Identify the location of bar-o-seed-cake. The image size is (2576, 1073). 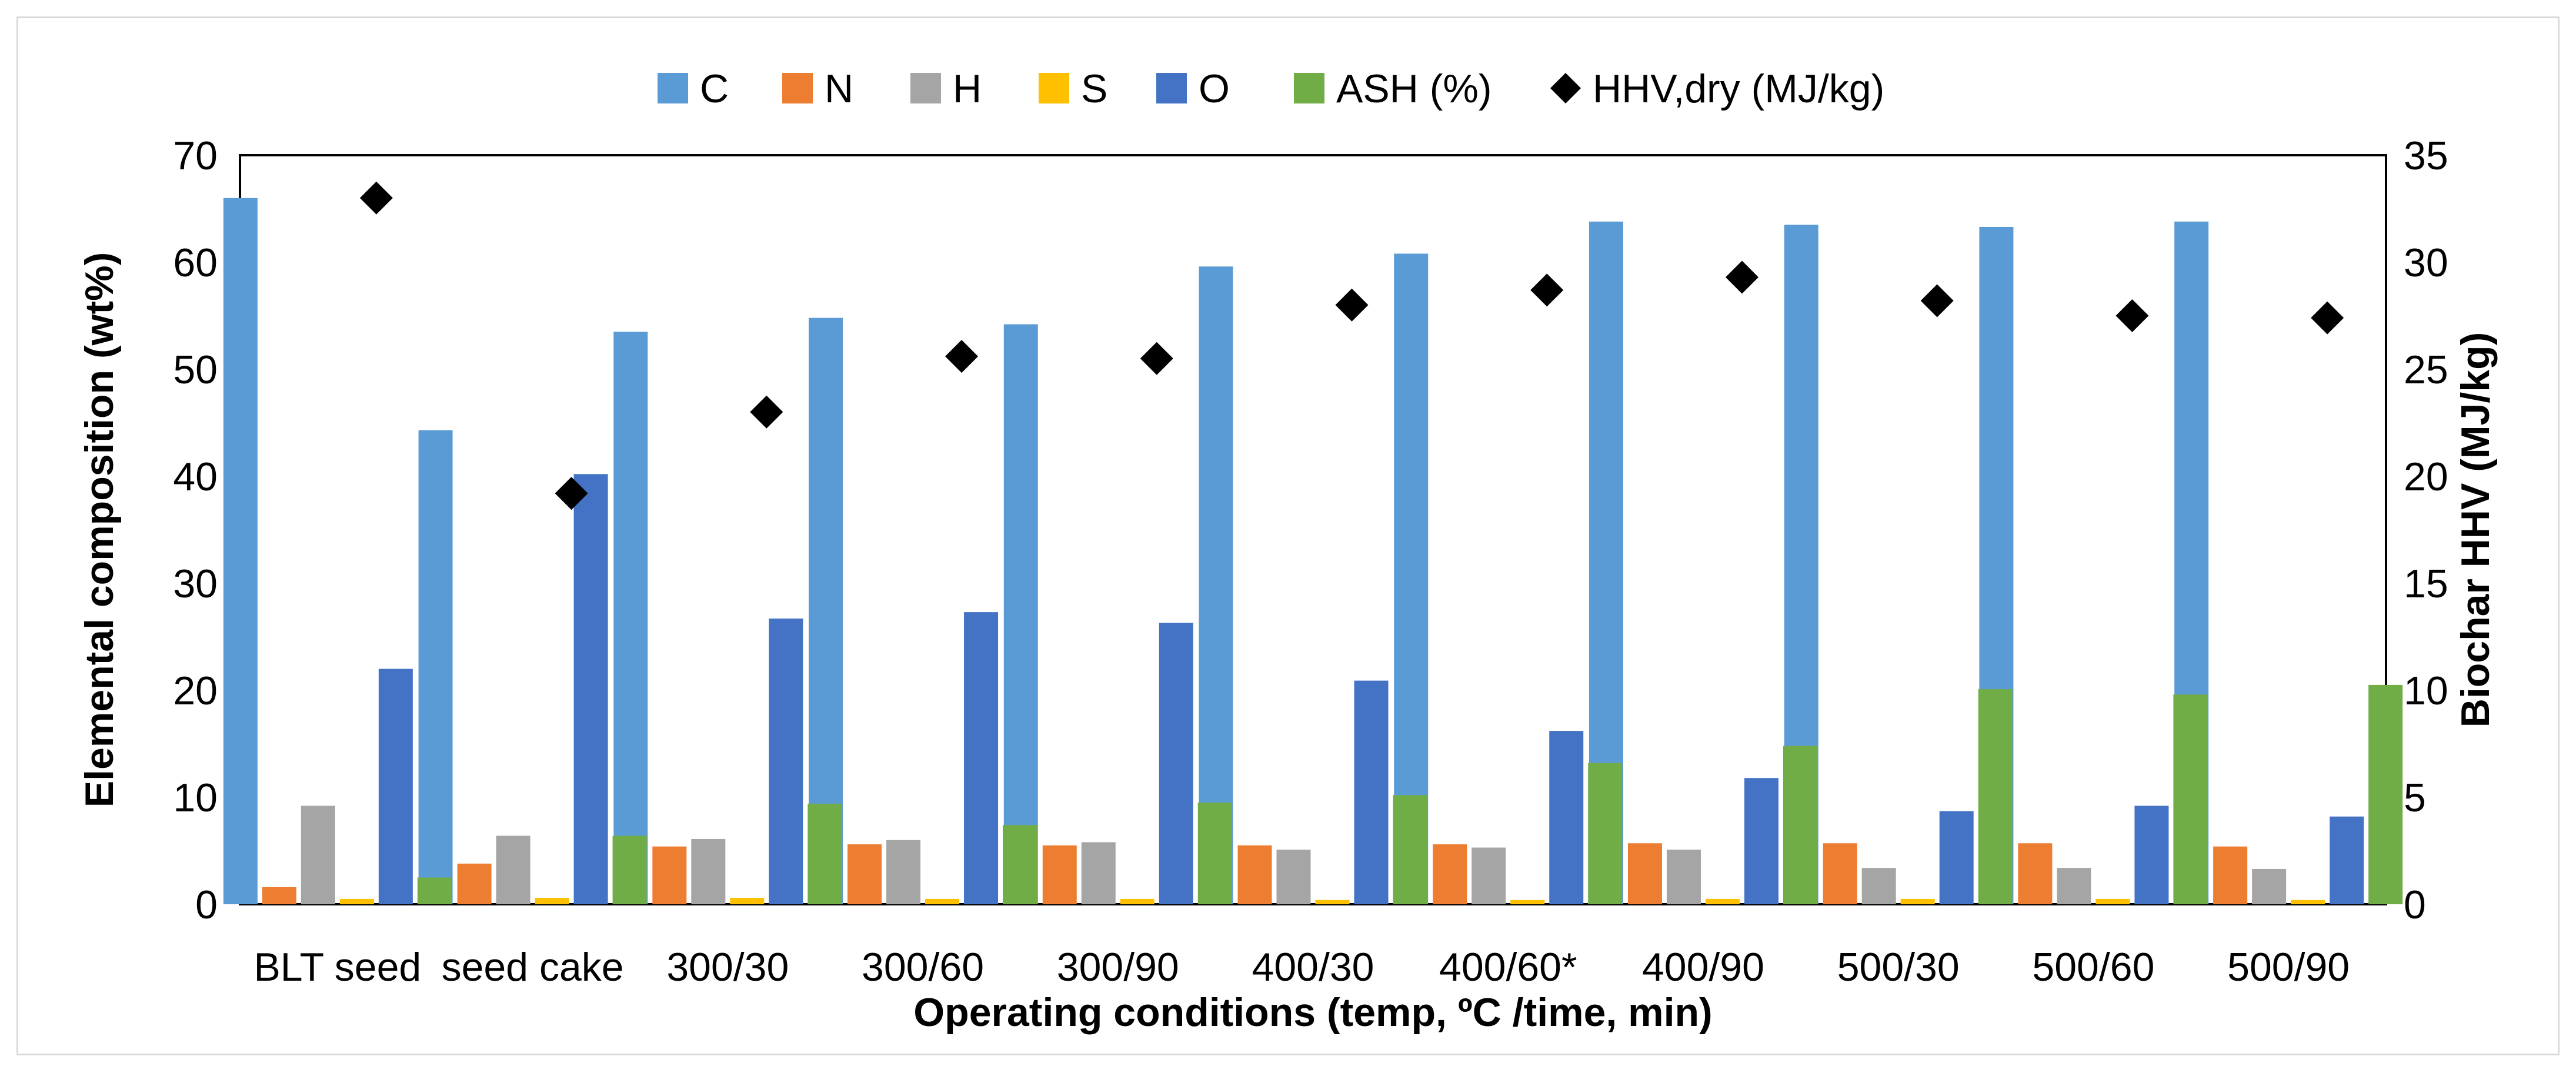
(590, 689).